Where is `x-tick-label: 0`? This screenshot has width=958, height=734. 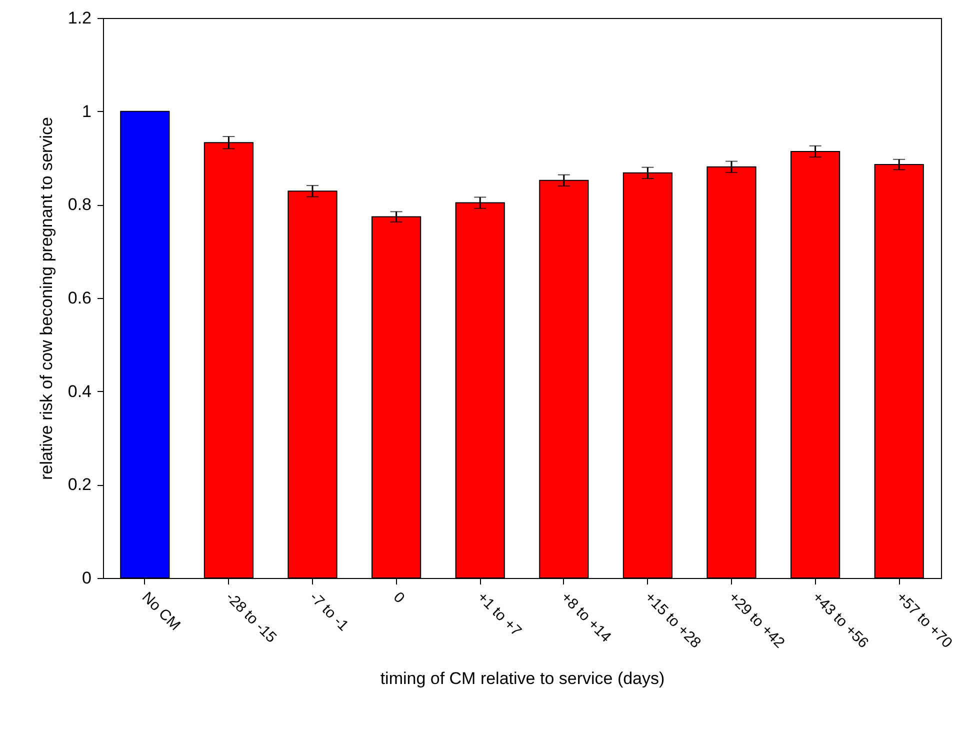 x-tick-label: 0 is located at coordinates (399, 597).